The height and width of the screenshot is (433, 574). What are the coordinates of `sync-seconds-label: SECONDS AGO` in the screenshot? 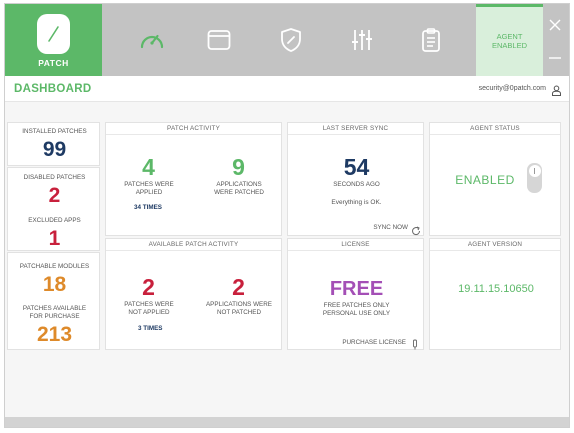 It's located at (356, 184).